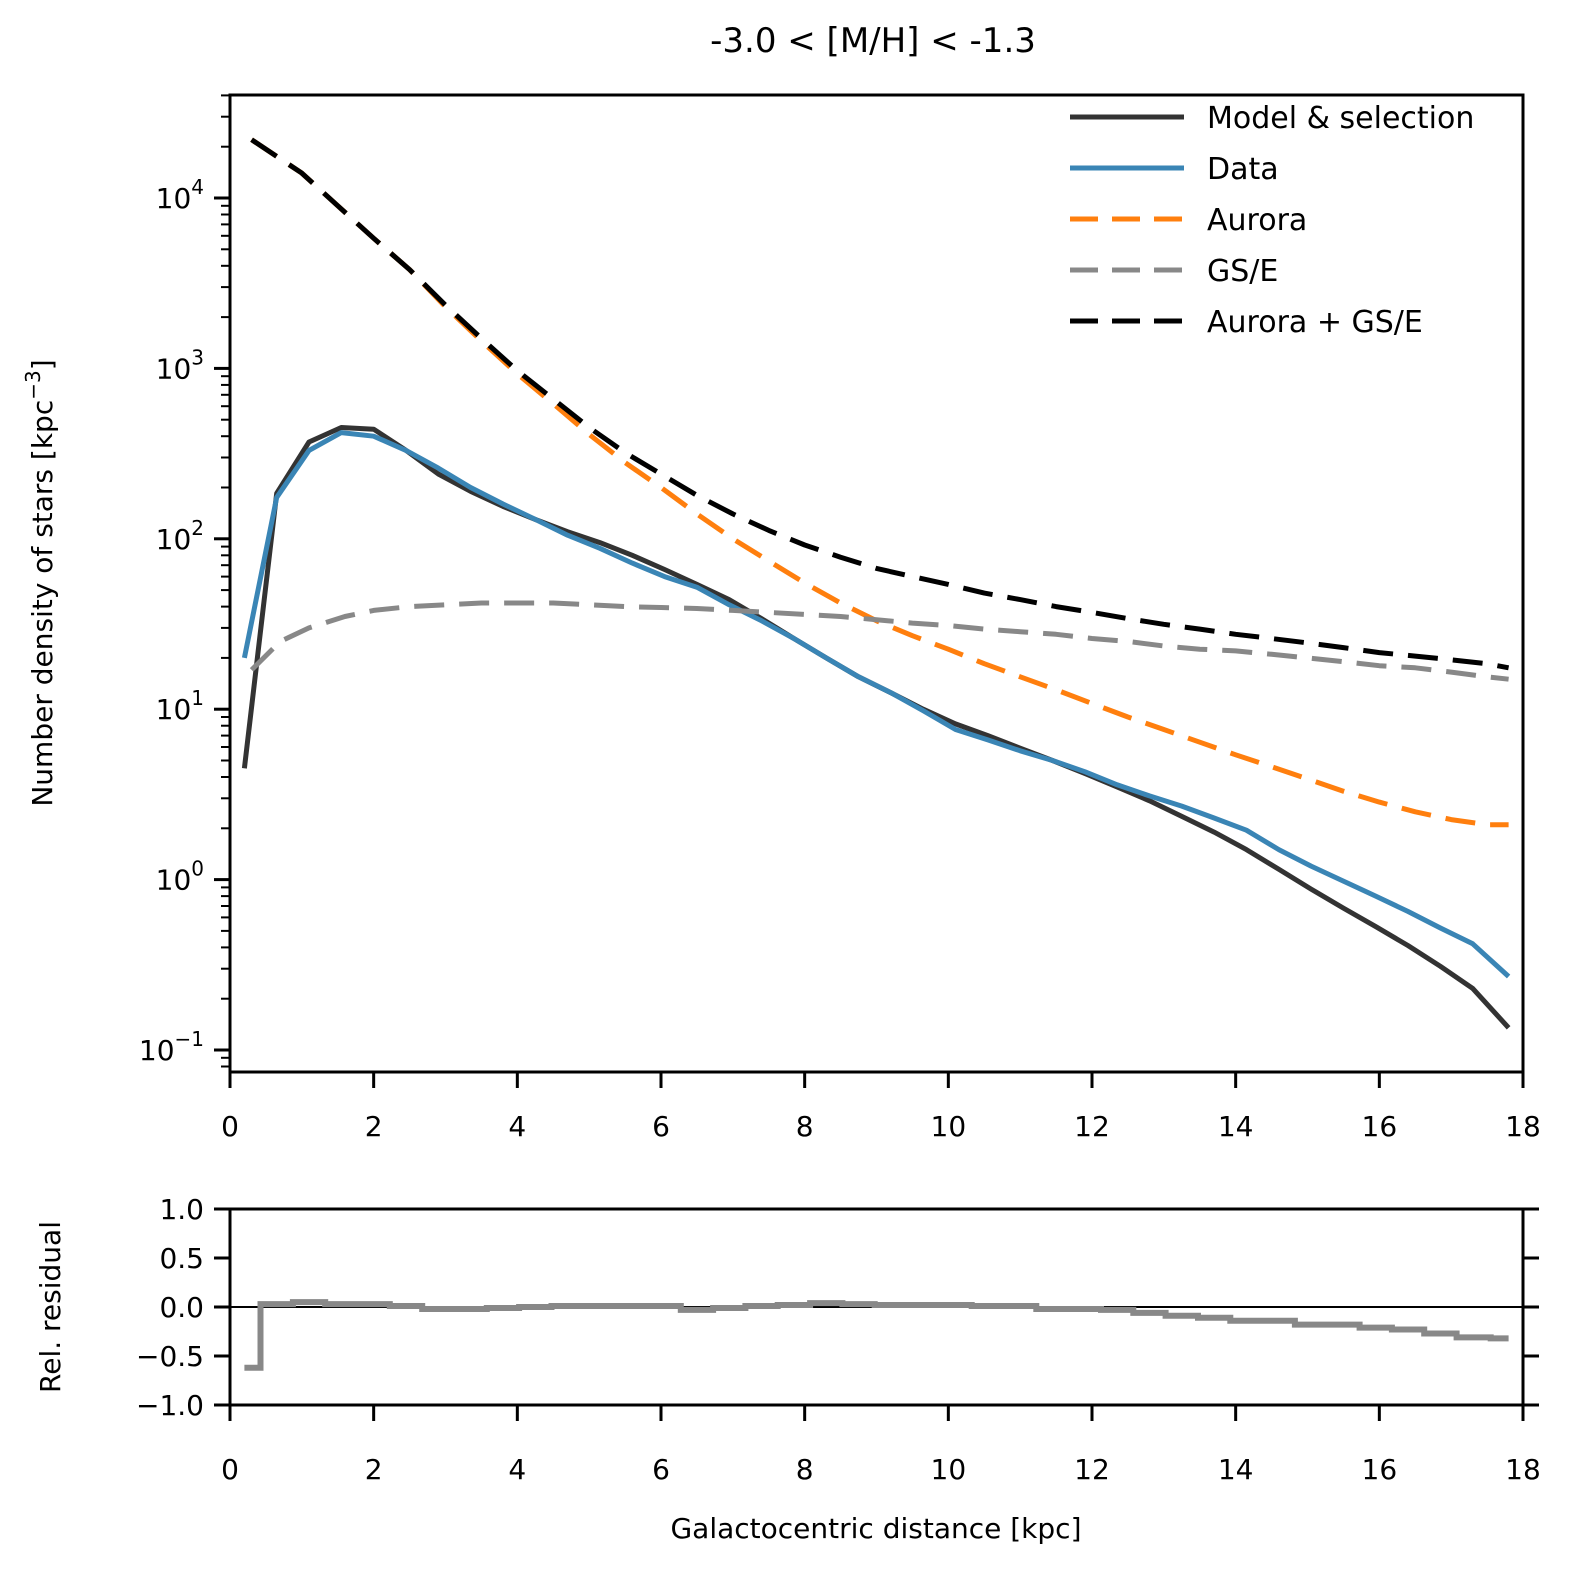  What do you see at coordinates (1257, 220) in the screenshot?
I see `legend-label: Aurora` at bounding box center [1257, 220].